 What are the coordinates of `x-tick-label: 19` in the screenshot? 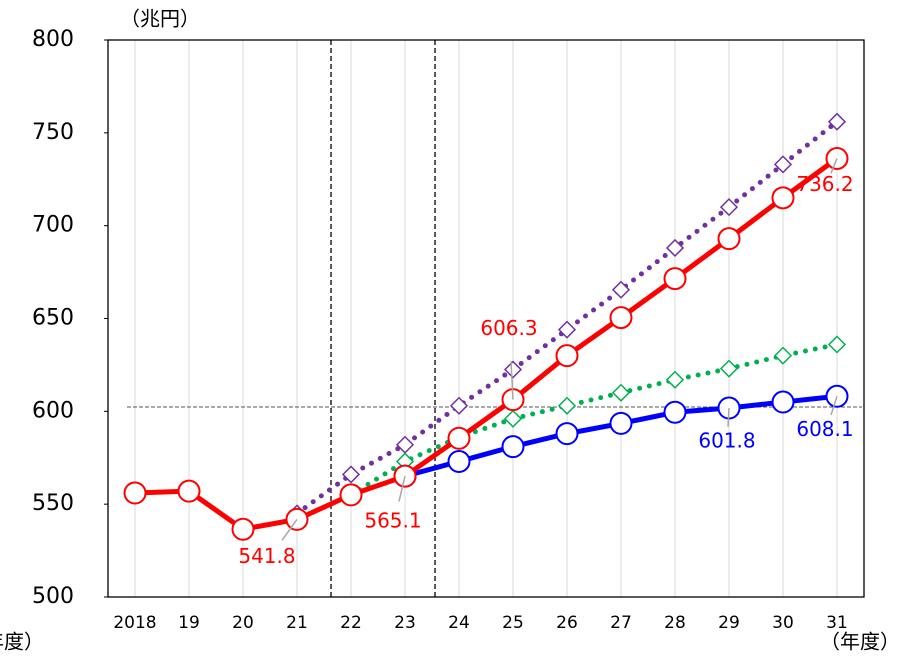 It's located at (189, 623).